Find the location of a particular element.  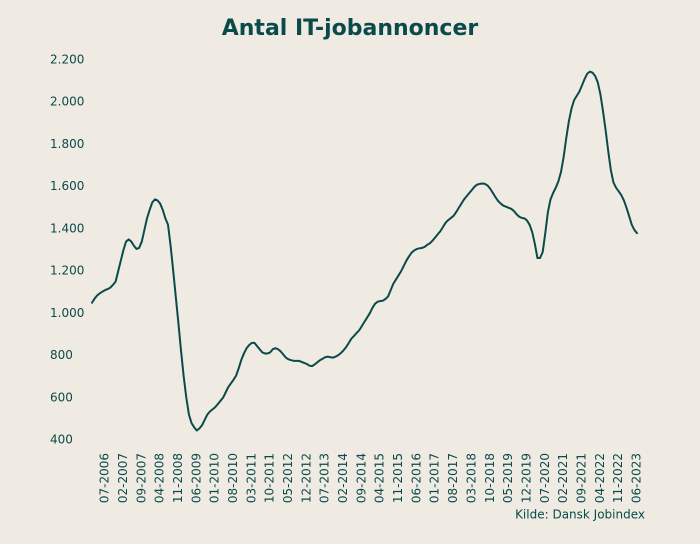

x-tick-label: 12-2012 is located at coordinates (306, 478).